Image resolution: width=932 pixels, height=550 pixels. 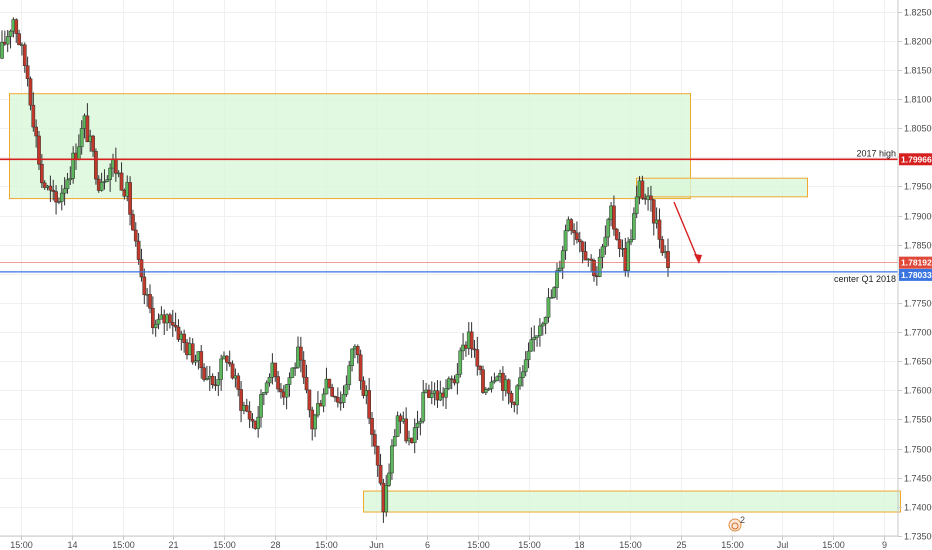 What do you see at coordinates (350, 146) in the screenshot?
I see `zone-upper` at bounding box center [350, 146].